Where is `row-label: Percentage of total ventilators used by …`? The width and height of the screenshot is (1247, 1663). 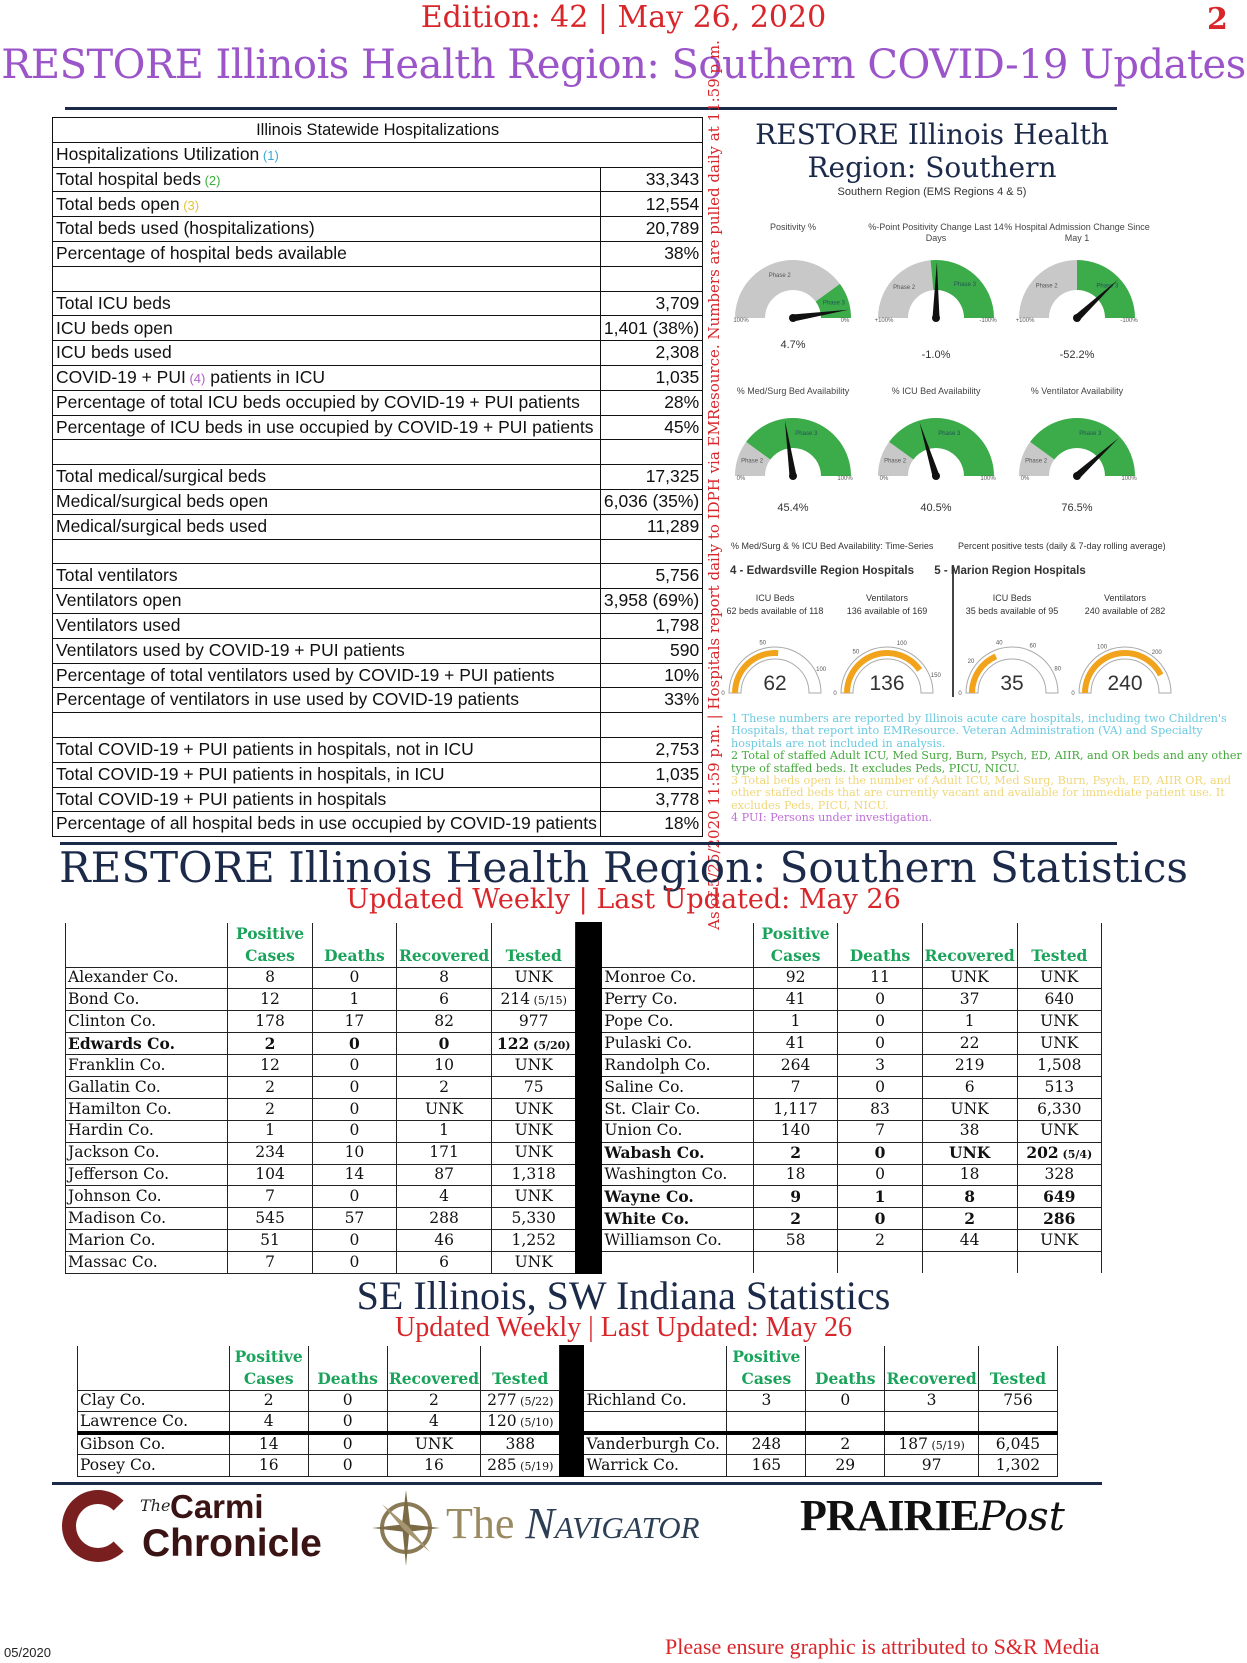 row-label: Percentage of total ventilators used by … is located at coordinates (326, 675).